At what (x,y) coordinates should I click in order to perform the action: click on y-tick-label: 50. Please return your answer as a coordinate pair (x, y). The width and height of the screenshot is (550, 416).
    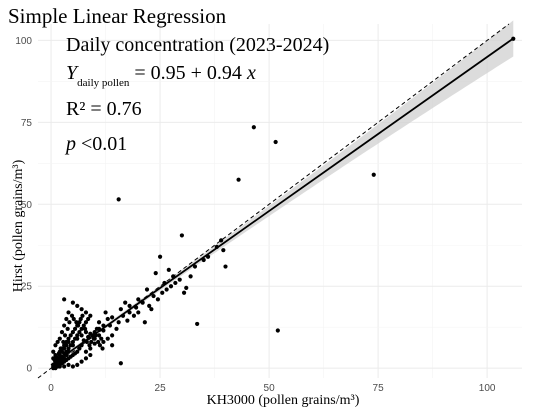
    Looking at the image, I should click on (27, 205).